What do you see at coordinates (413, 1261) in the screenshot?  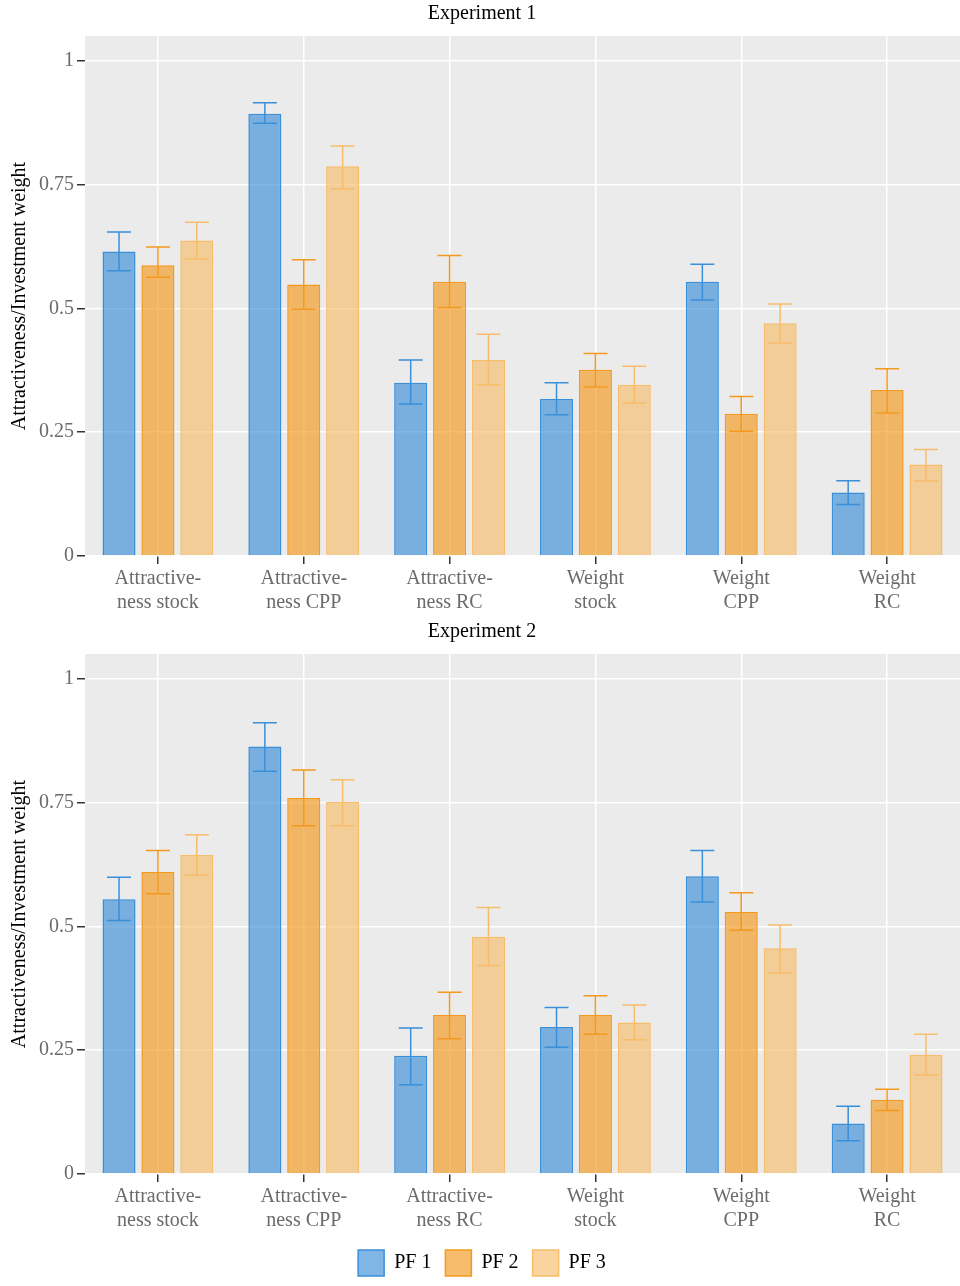 I see `legend-label: PF 1` at bounding box center [413, 1261].